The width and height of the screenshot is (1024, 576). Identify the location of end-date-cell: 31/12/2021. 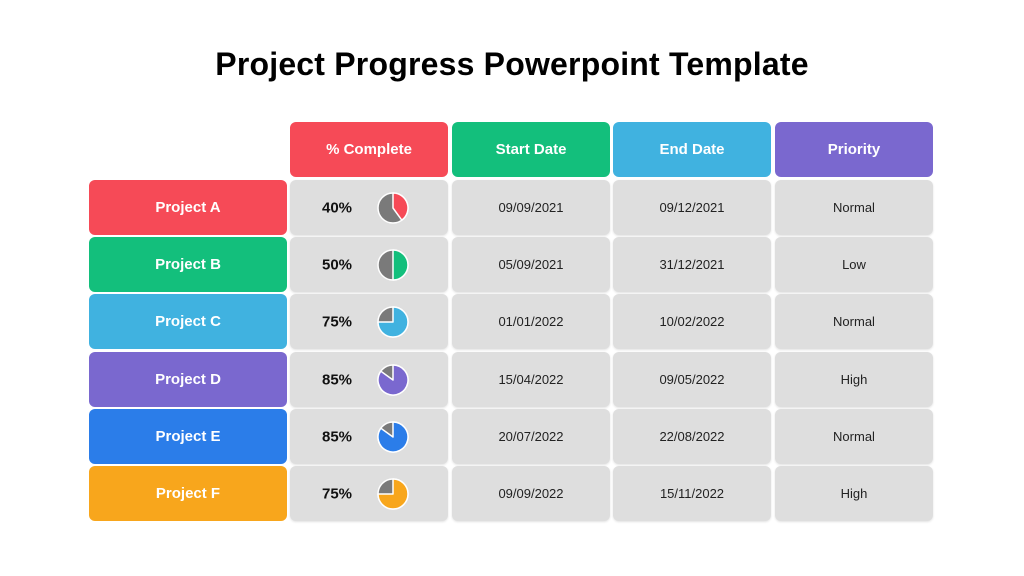
(692, 264).